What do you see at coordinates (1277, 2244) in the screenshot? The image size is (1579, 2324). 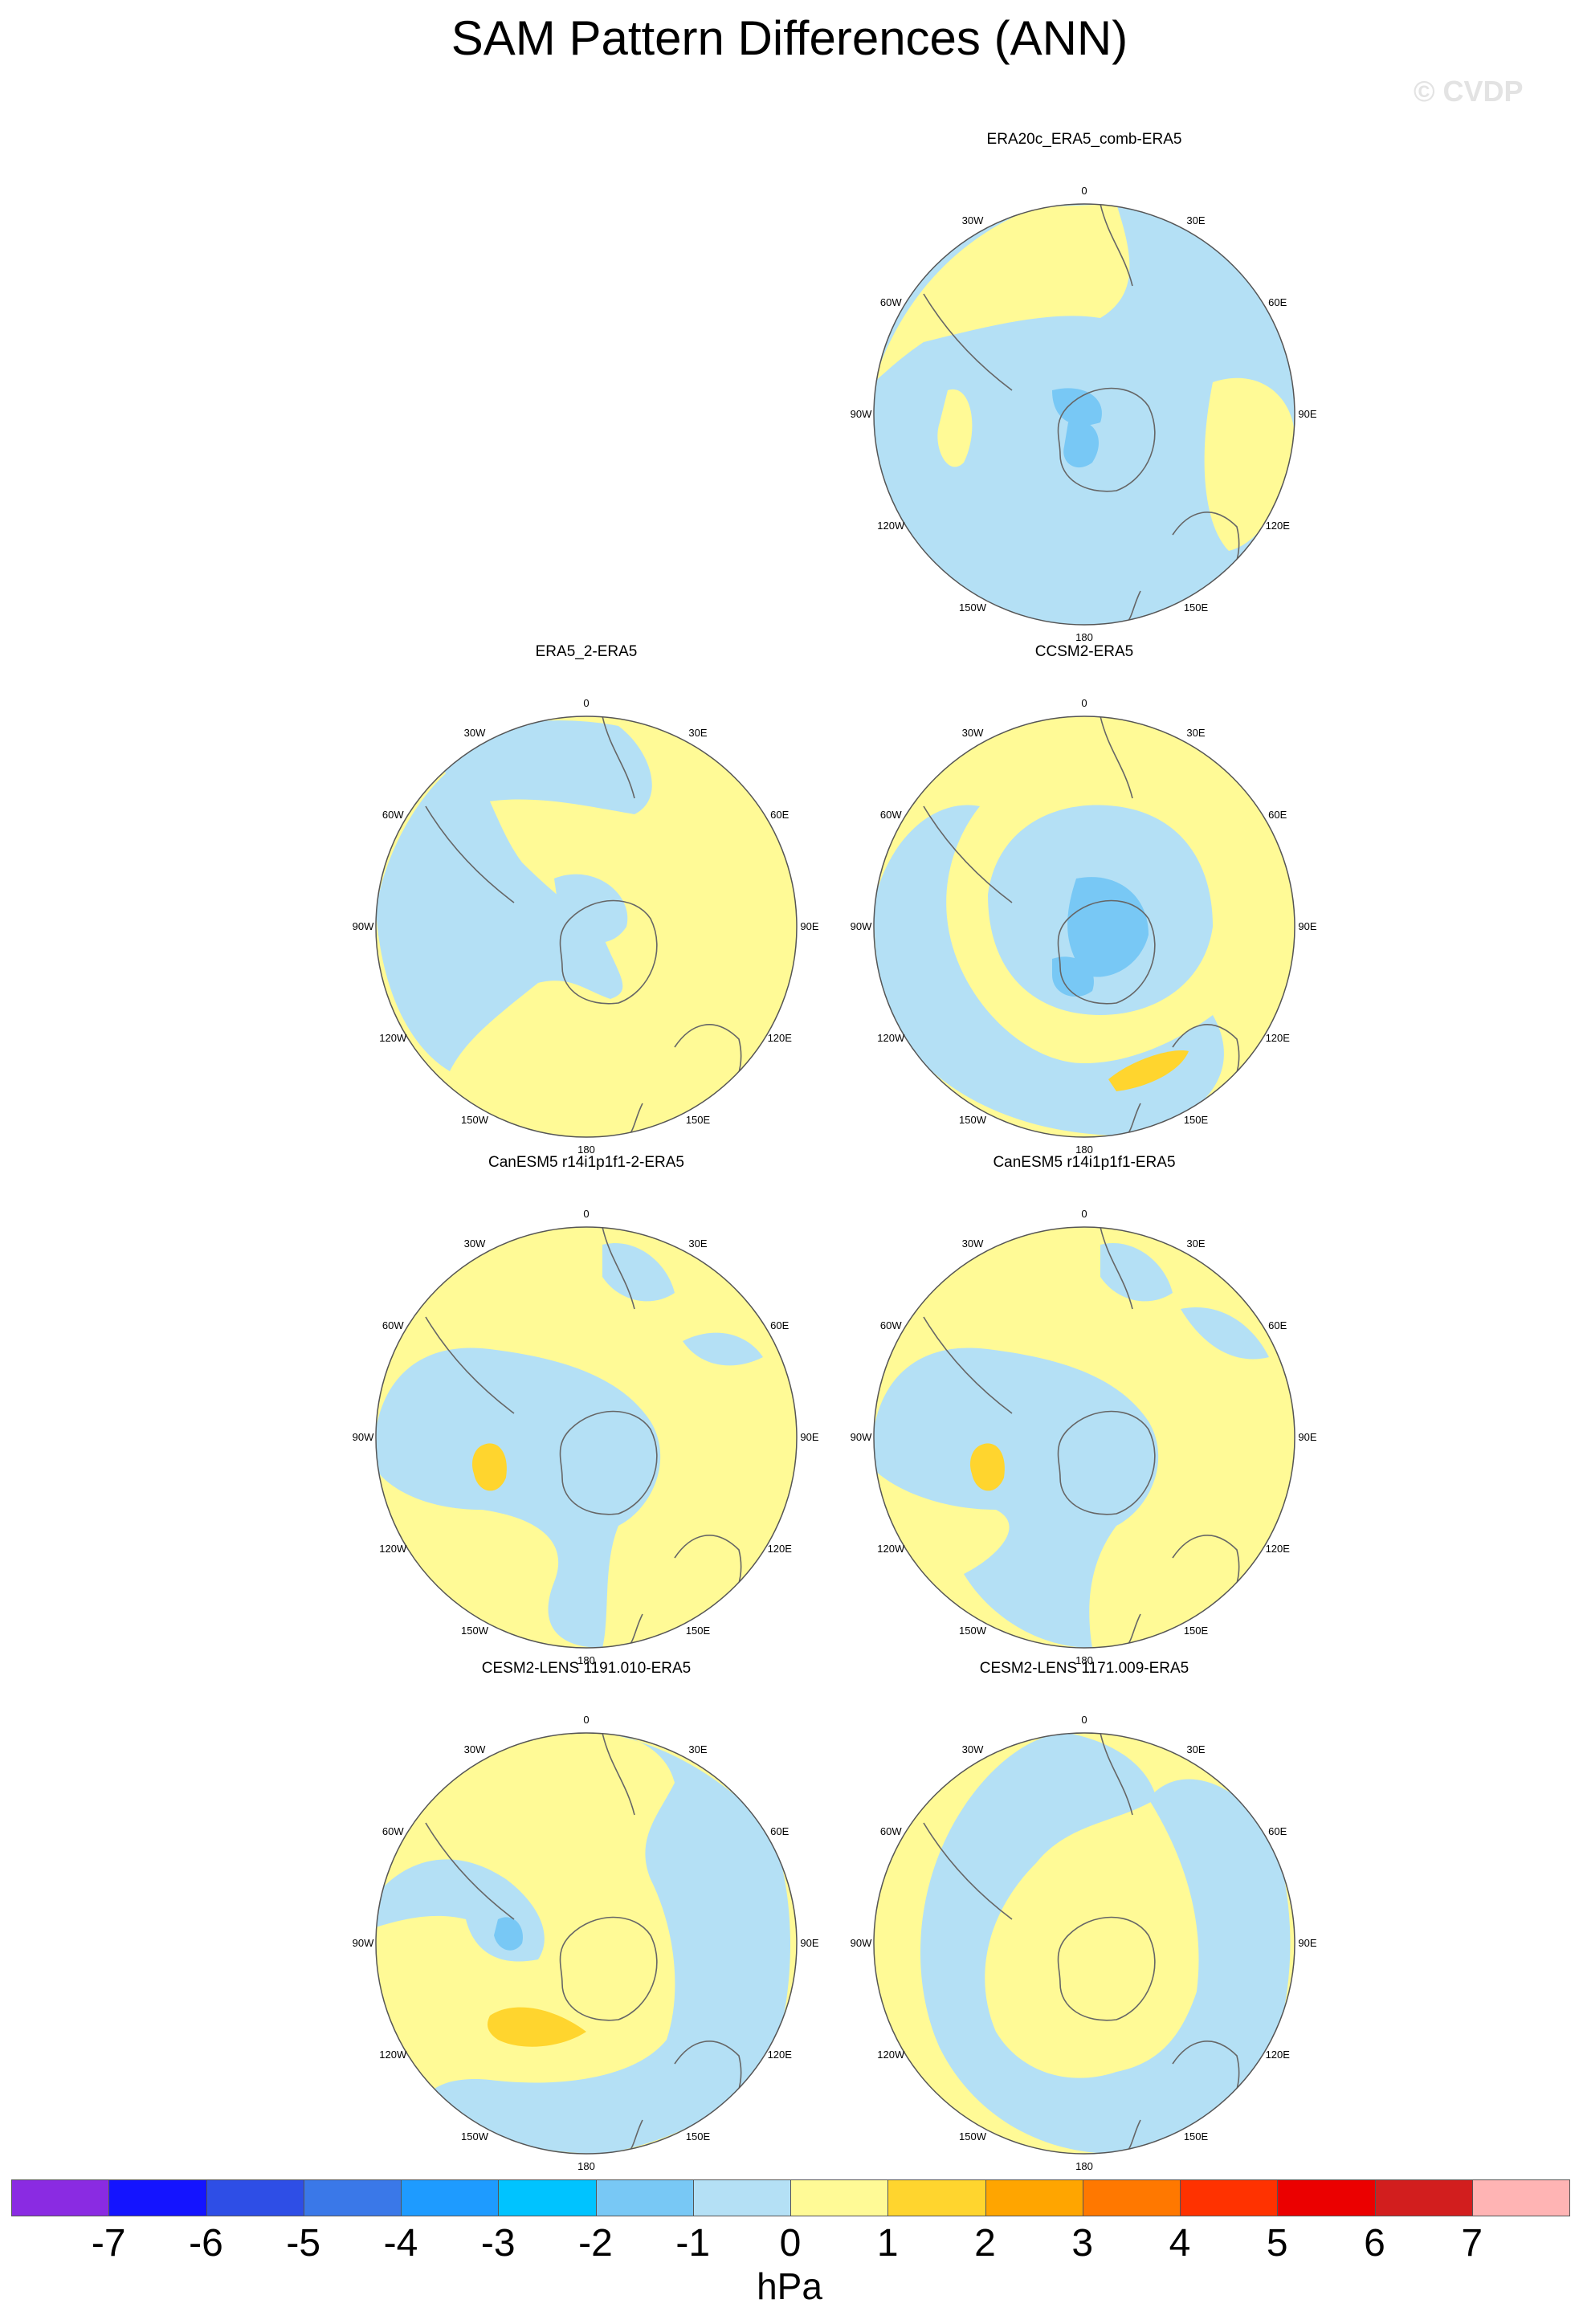 I see `colorbar-tick-label: 5` at bounding box center [1277, 2244].